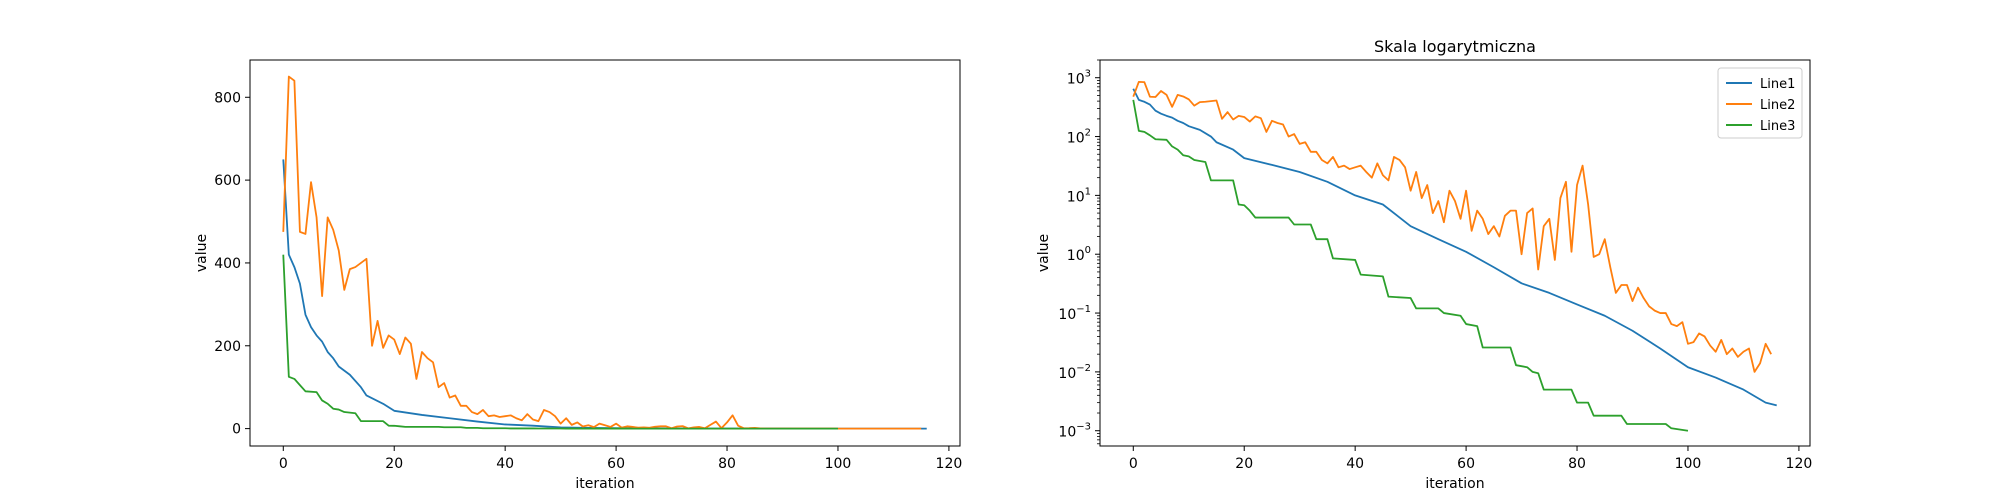 Image resolution: width=2000 pixels, height=504 pixels. Describe the element at coordinates (1079, 137) in the screenshot. I see `y-tick-label: 10²` at that location.